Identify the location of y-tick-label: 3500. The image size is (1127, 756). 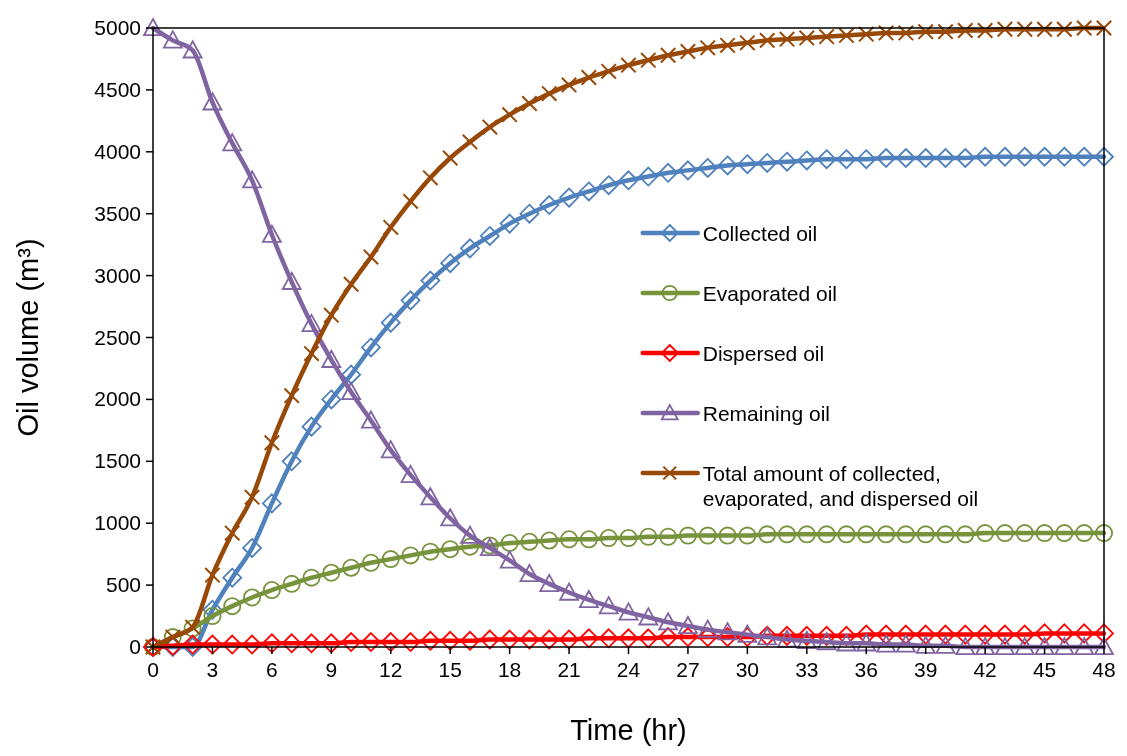
(117, 213).